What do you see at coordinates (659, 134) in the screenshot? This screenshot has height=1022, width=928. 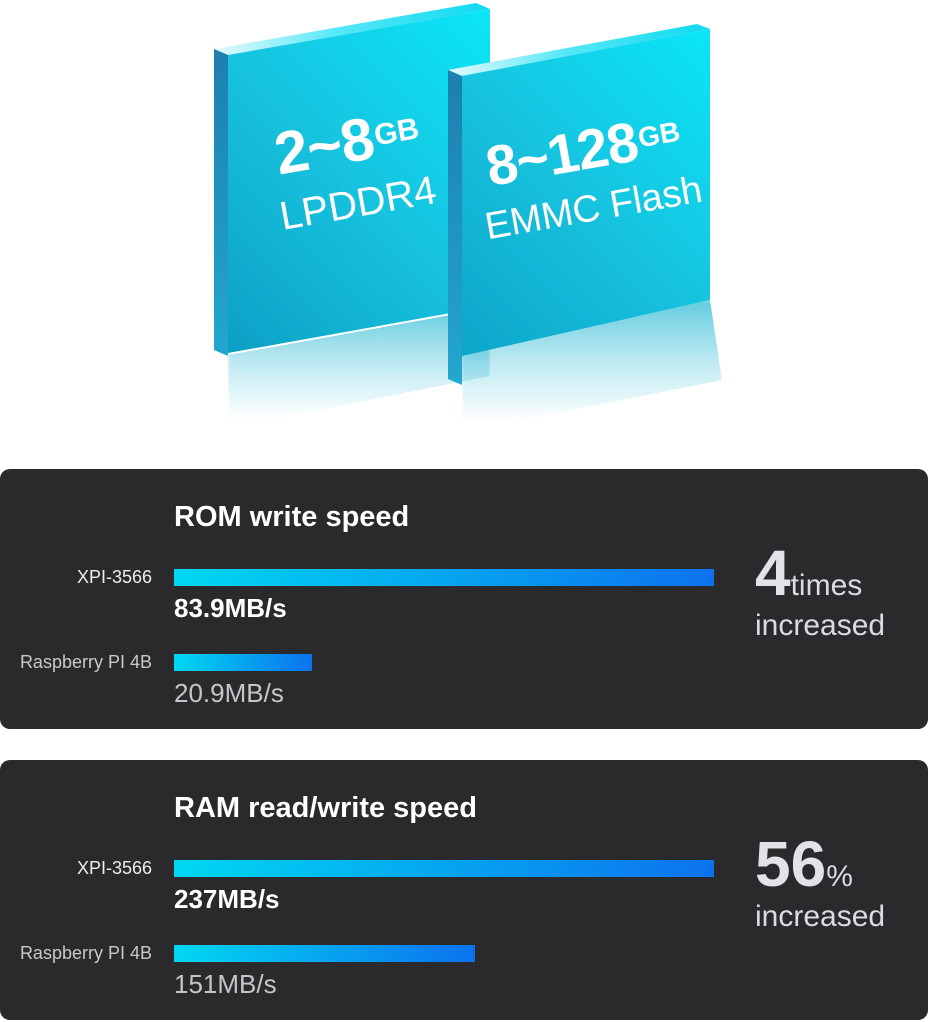 I see `emmc-capacity-unit: GB` at bounding box center [659, 134].